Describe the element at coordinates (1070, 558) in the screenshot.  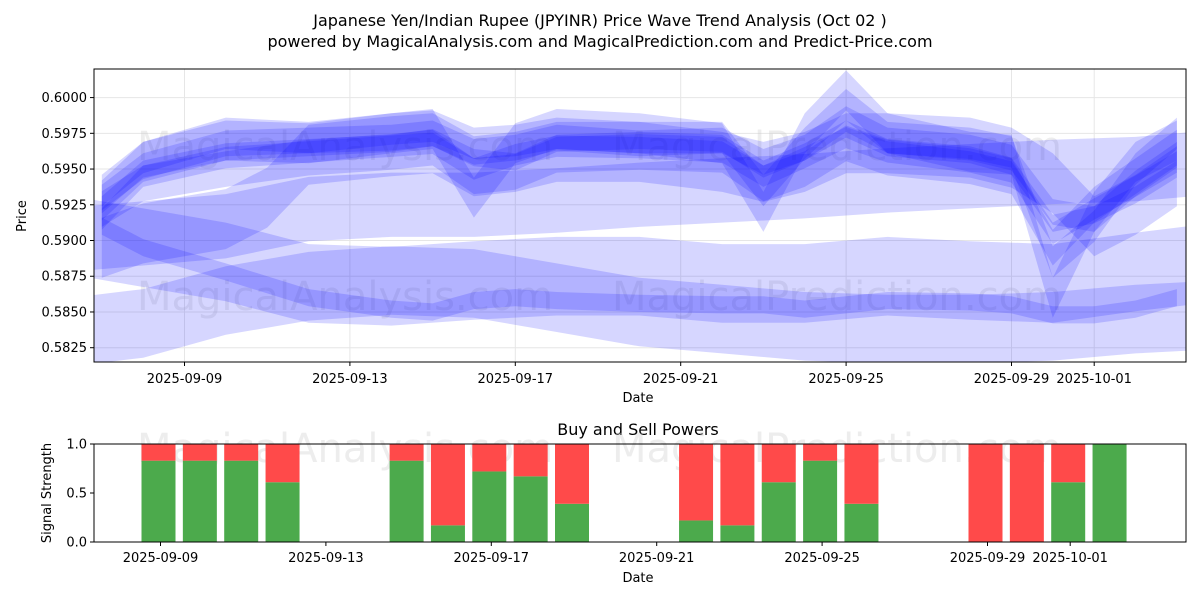
I see `power-x-tick-label: 2025-10-01` at that location.